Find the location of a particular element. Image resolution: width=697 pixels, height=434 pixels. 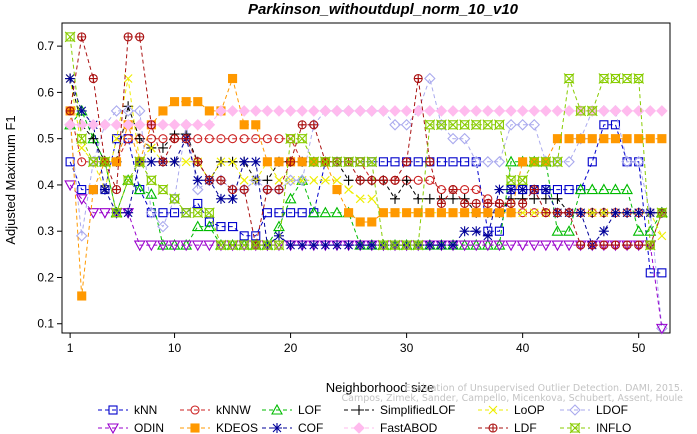

legend-marker-knn is located at coordinates (113, 410).